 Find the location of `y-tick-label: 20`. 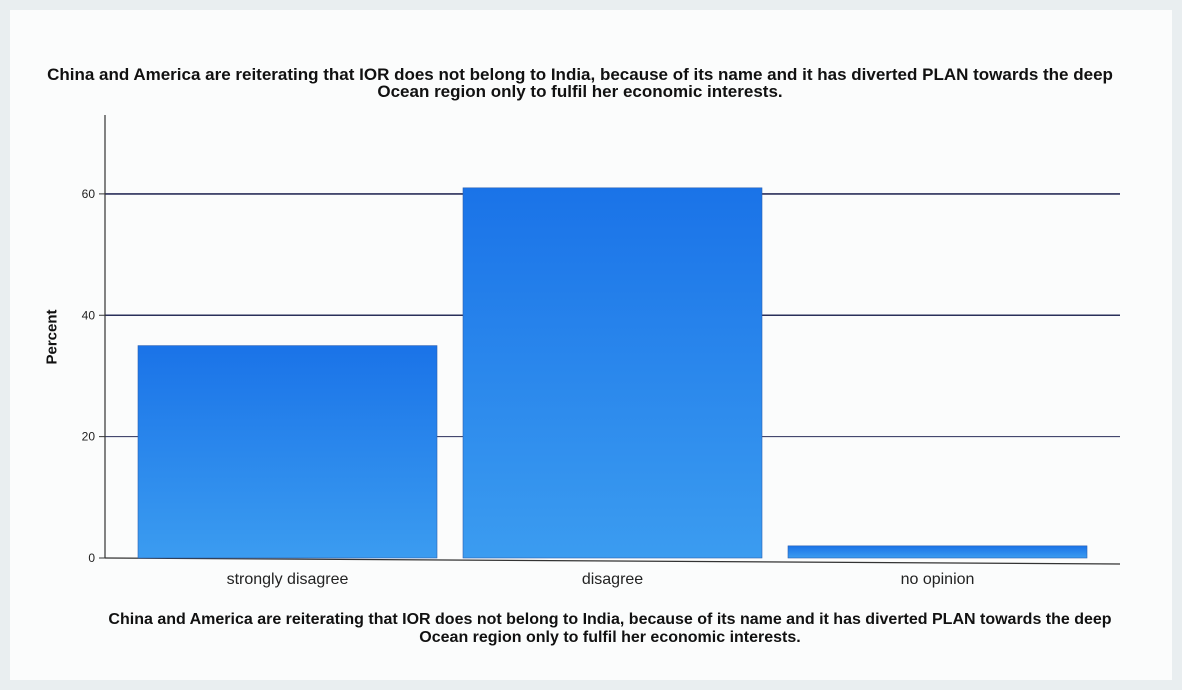

y-tick-label: 20 is located at coordinates (89, 437).